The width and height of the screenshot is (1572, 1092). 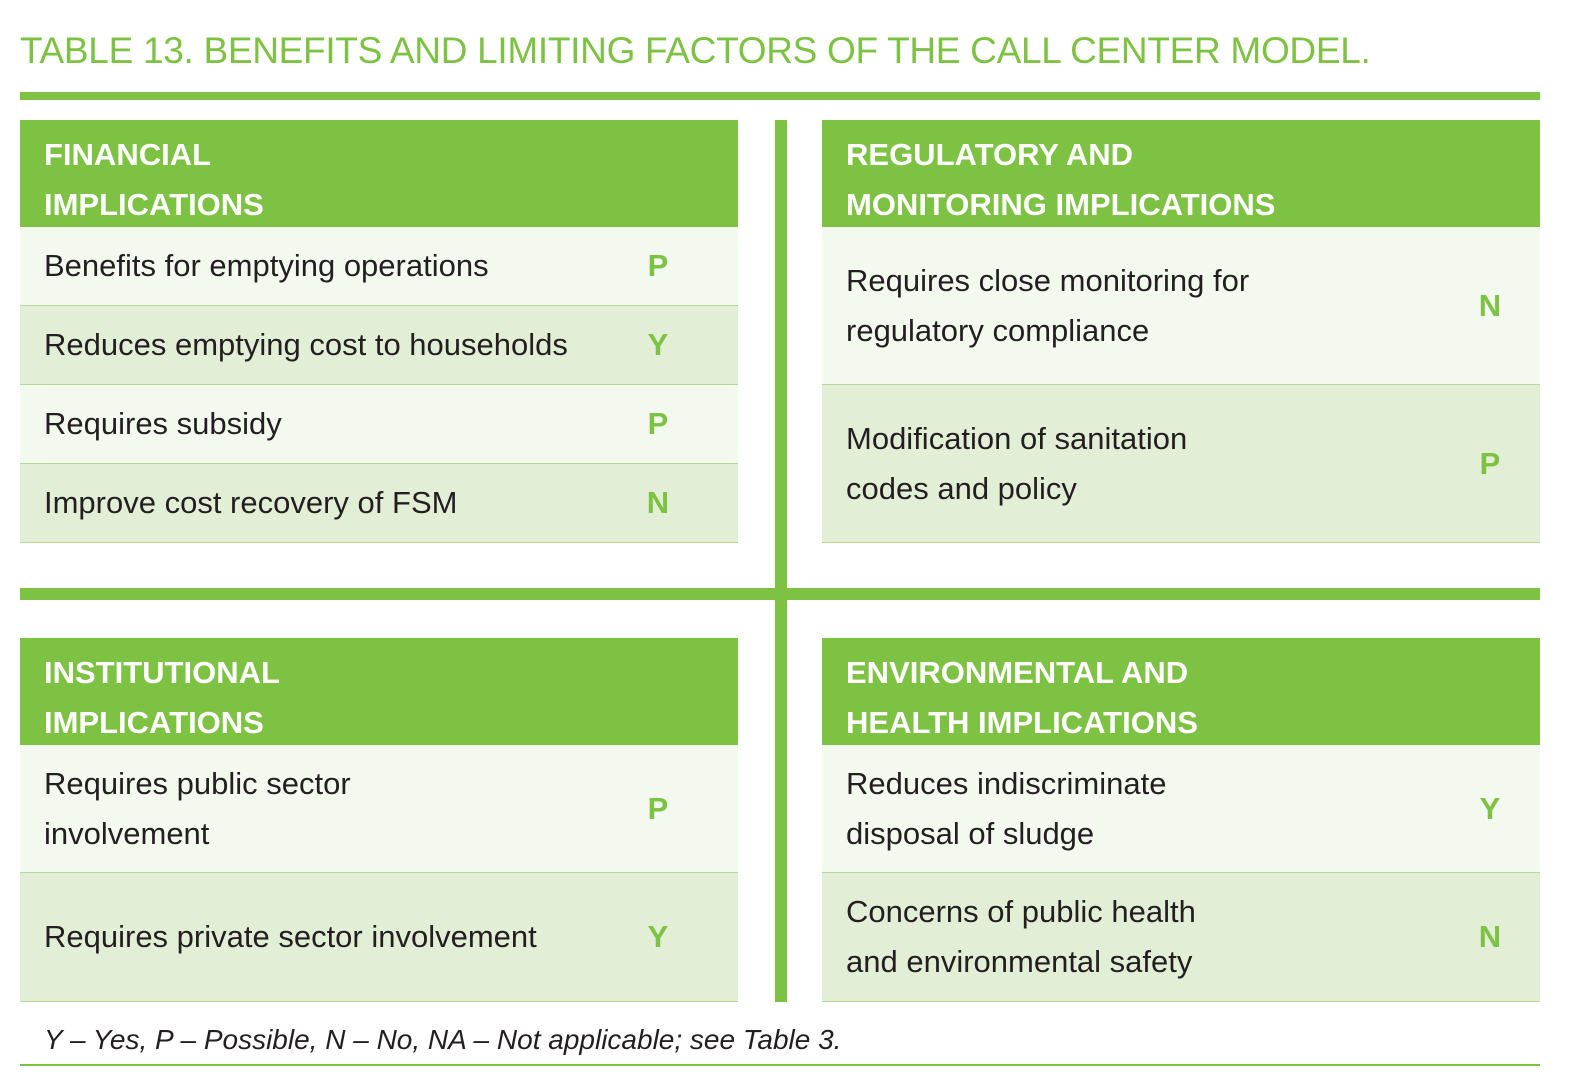 What do you see at coordinates (1021, 911) in the screenshot?
I see `row-label-line: Concerns of public health` at bounding box center [1021, 911].